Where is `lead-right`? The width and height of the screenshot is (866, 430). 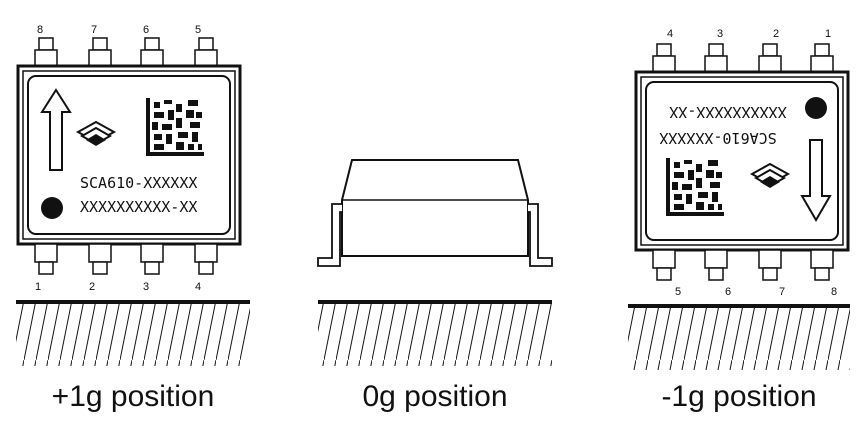 lead-right is located at coordinates (540, 235).